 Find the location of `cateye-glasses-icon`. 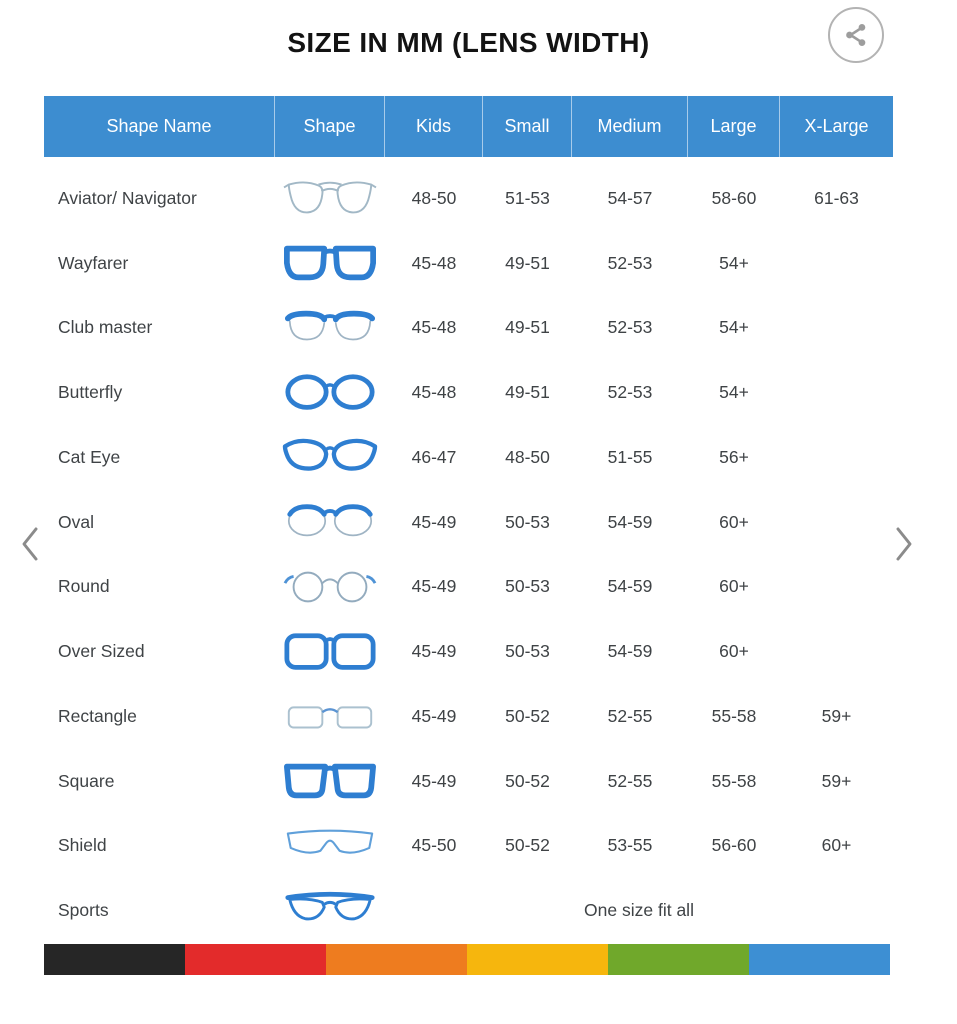

cateye-glasses-icon is located at coordinates (330, 457).